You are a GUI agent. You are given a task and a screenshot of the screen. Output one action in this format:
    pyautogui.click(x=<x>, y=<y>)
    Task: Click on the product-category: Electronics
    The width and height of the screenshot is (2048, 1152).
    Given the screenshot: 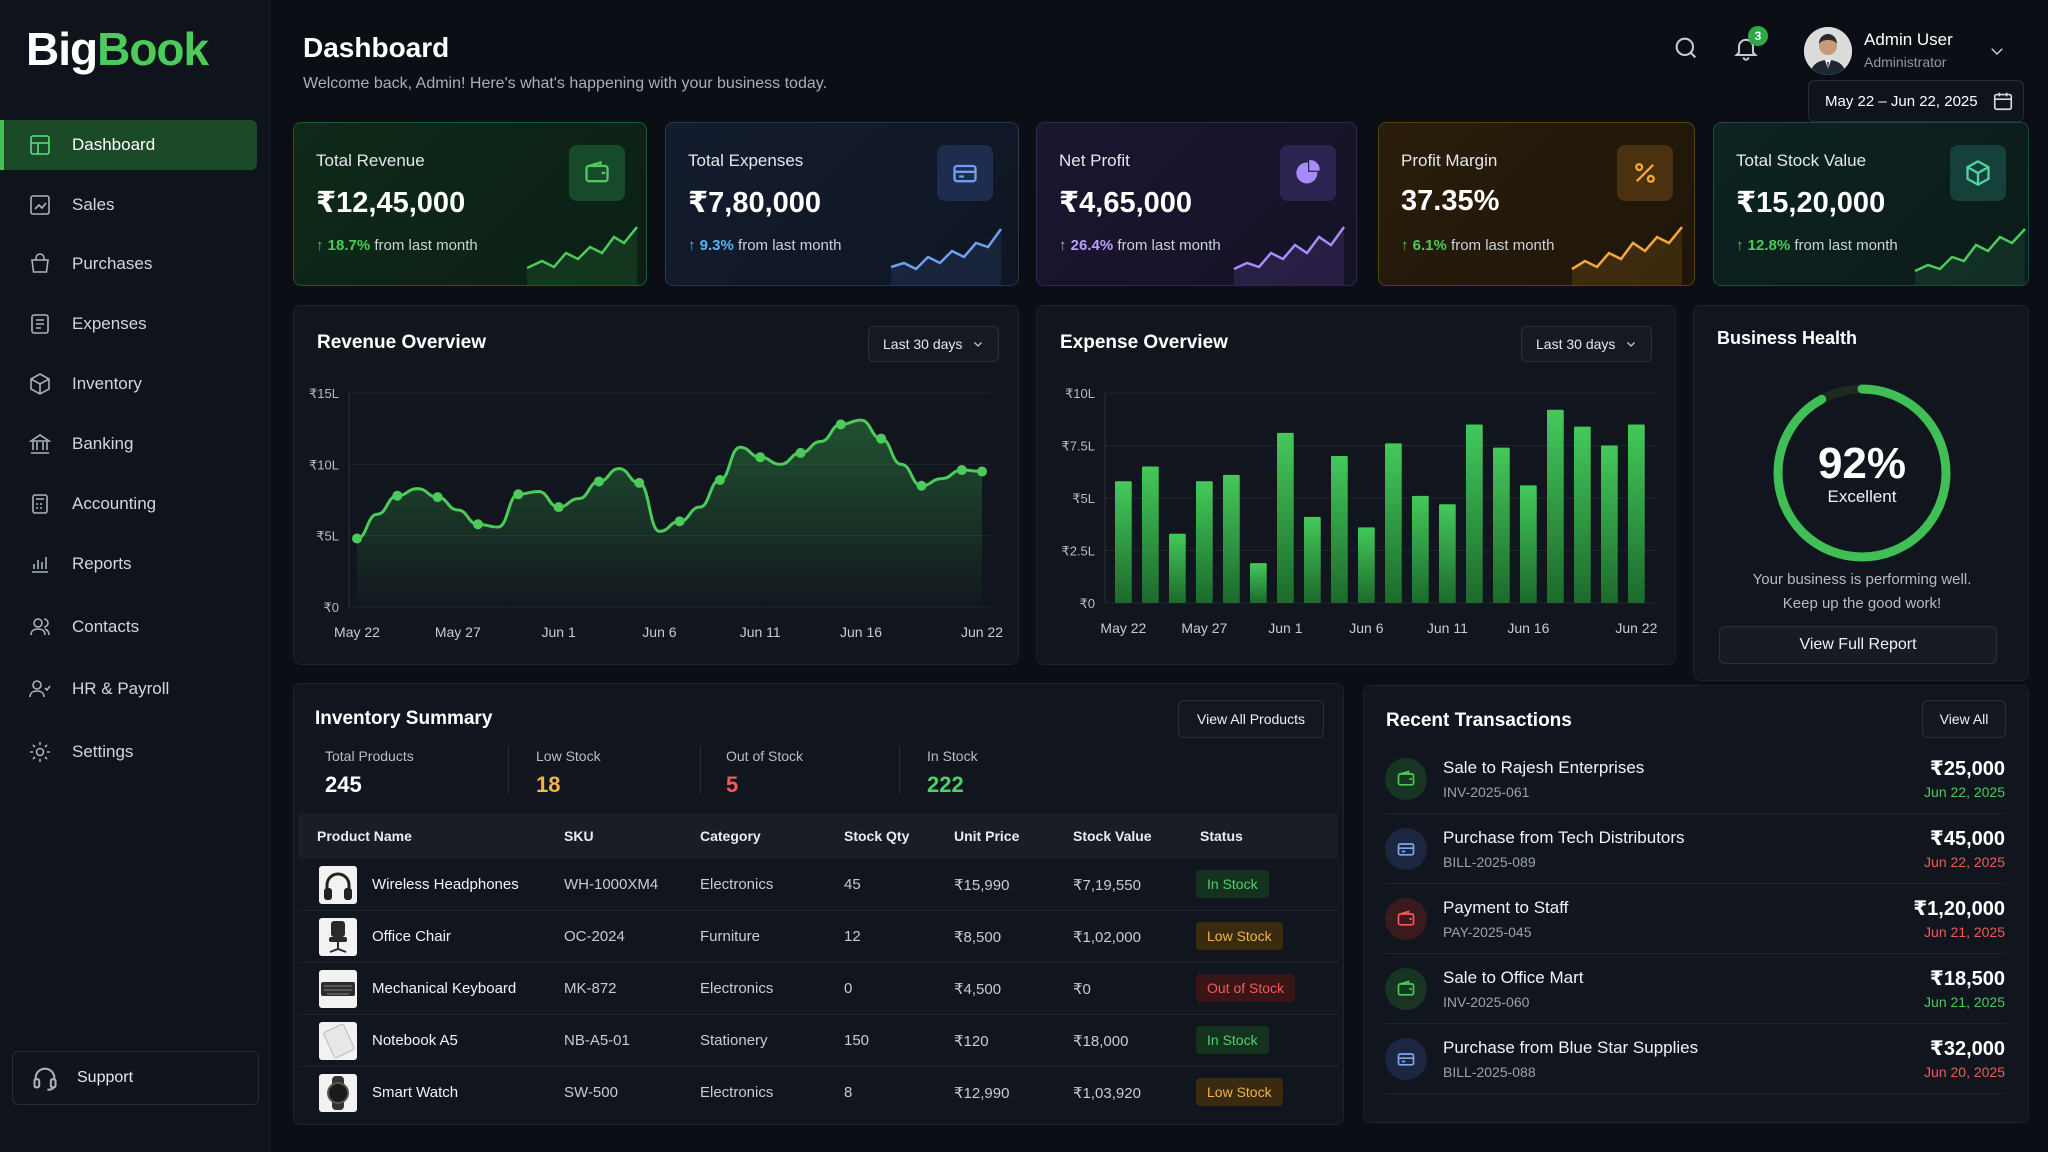 What is the action you would take?
    pyautogui.click(x=737, y=884)
    